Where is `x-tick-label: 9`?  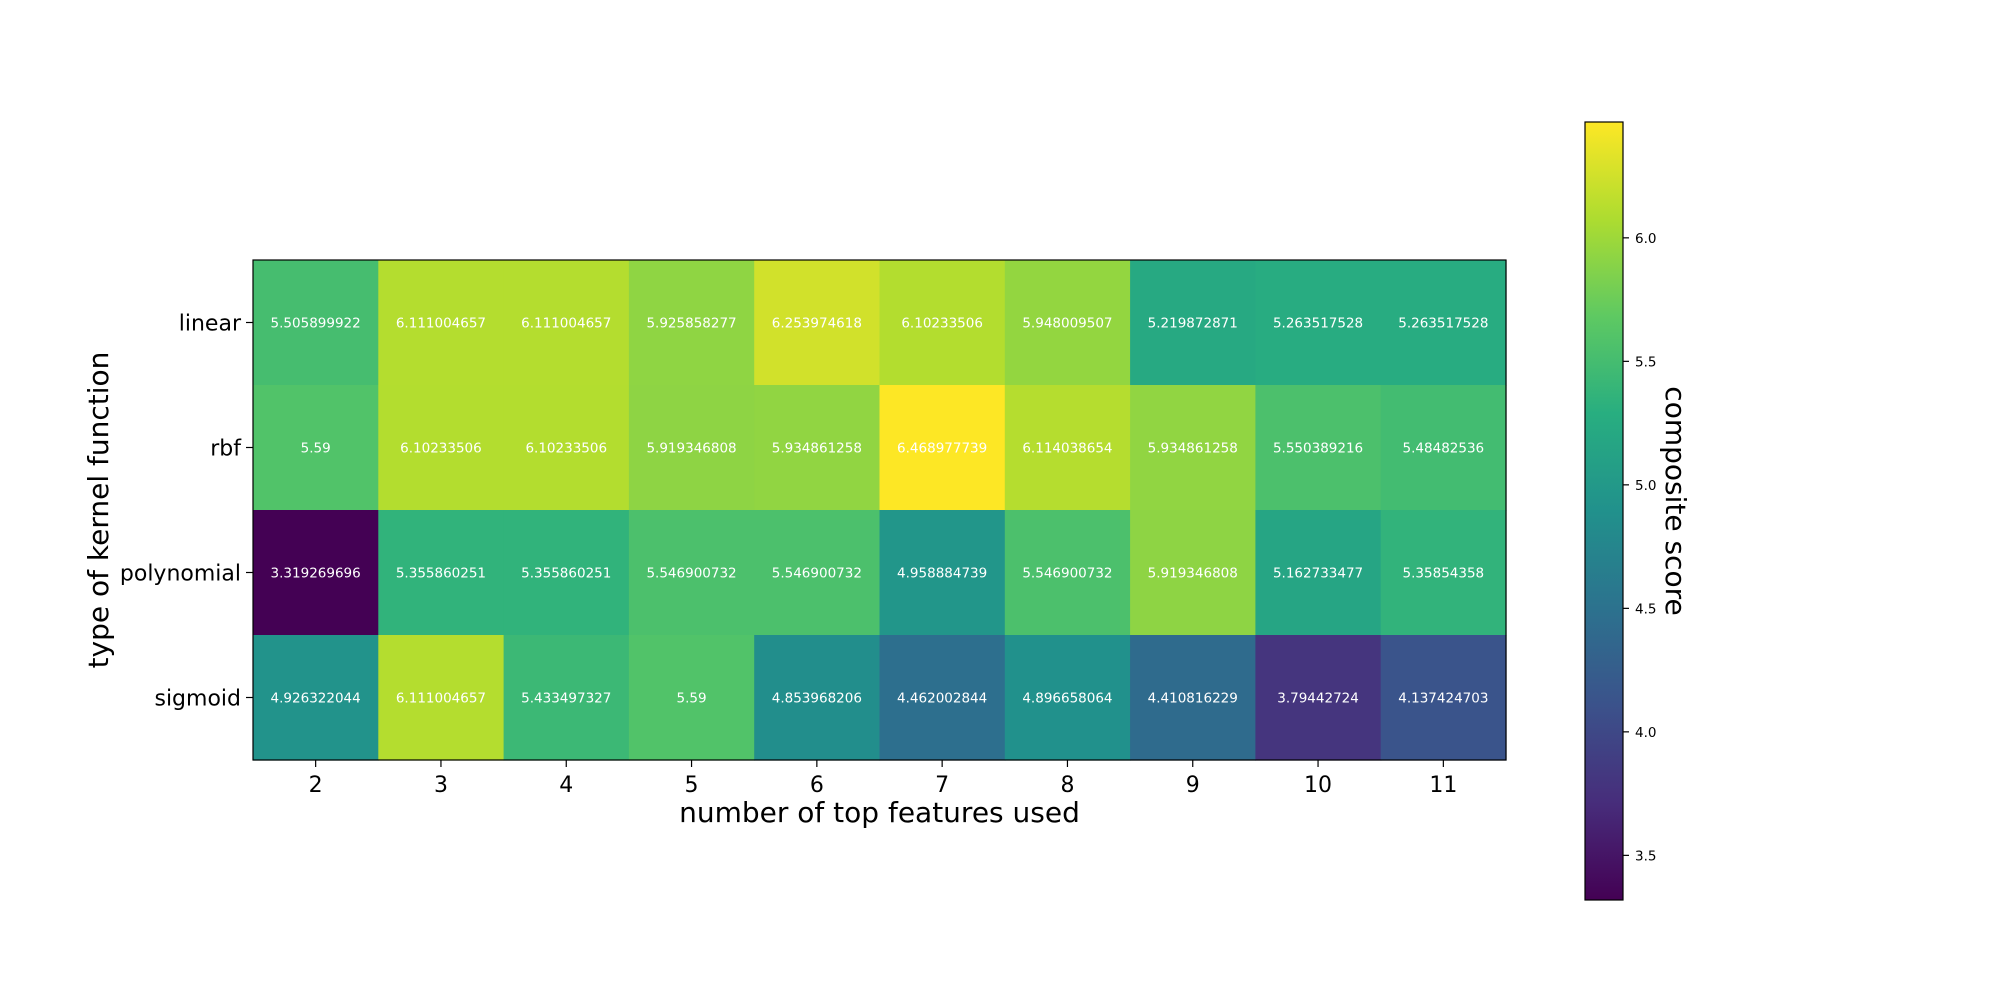
x-tick-label: 9 is located at coordinates (1193, 785).